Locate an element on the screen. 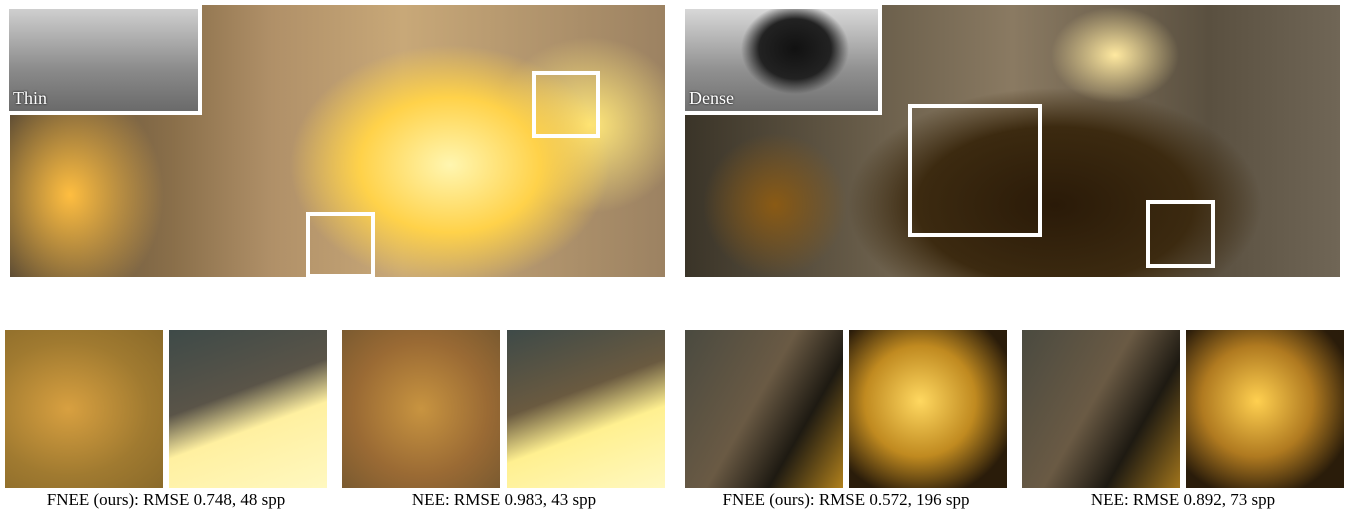  caption: NEE: RMSE 0.983, 43 spp is located at coordinates (504, 499).